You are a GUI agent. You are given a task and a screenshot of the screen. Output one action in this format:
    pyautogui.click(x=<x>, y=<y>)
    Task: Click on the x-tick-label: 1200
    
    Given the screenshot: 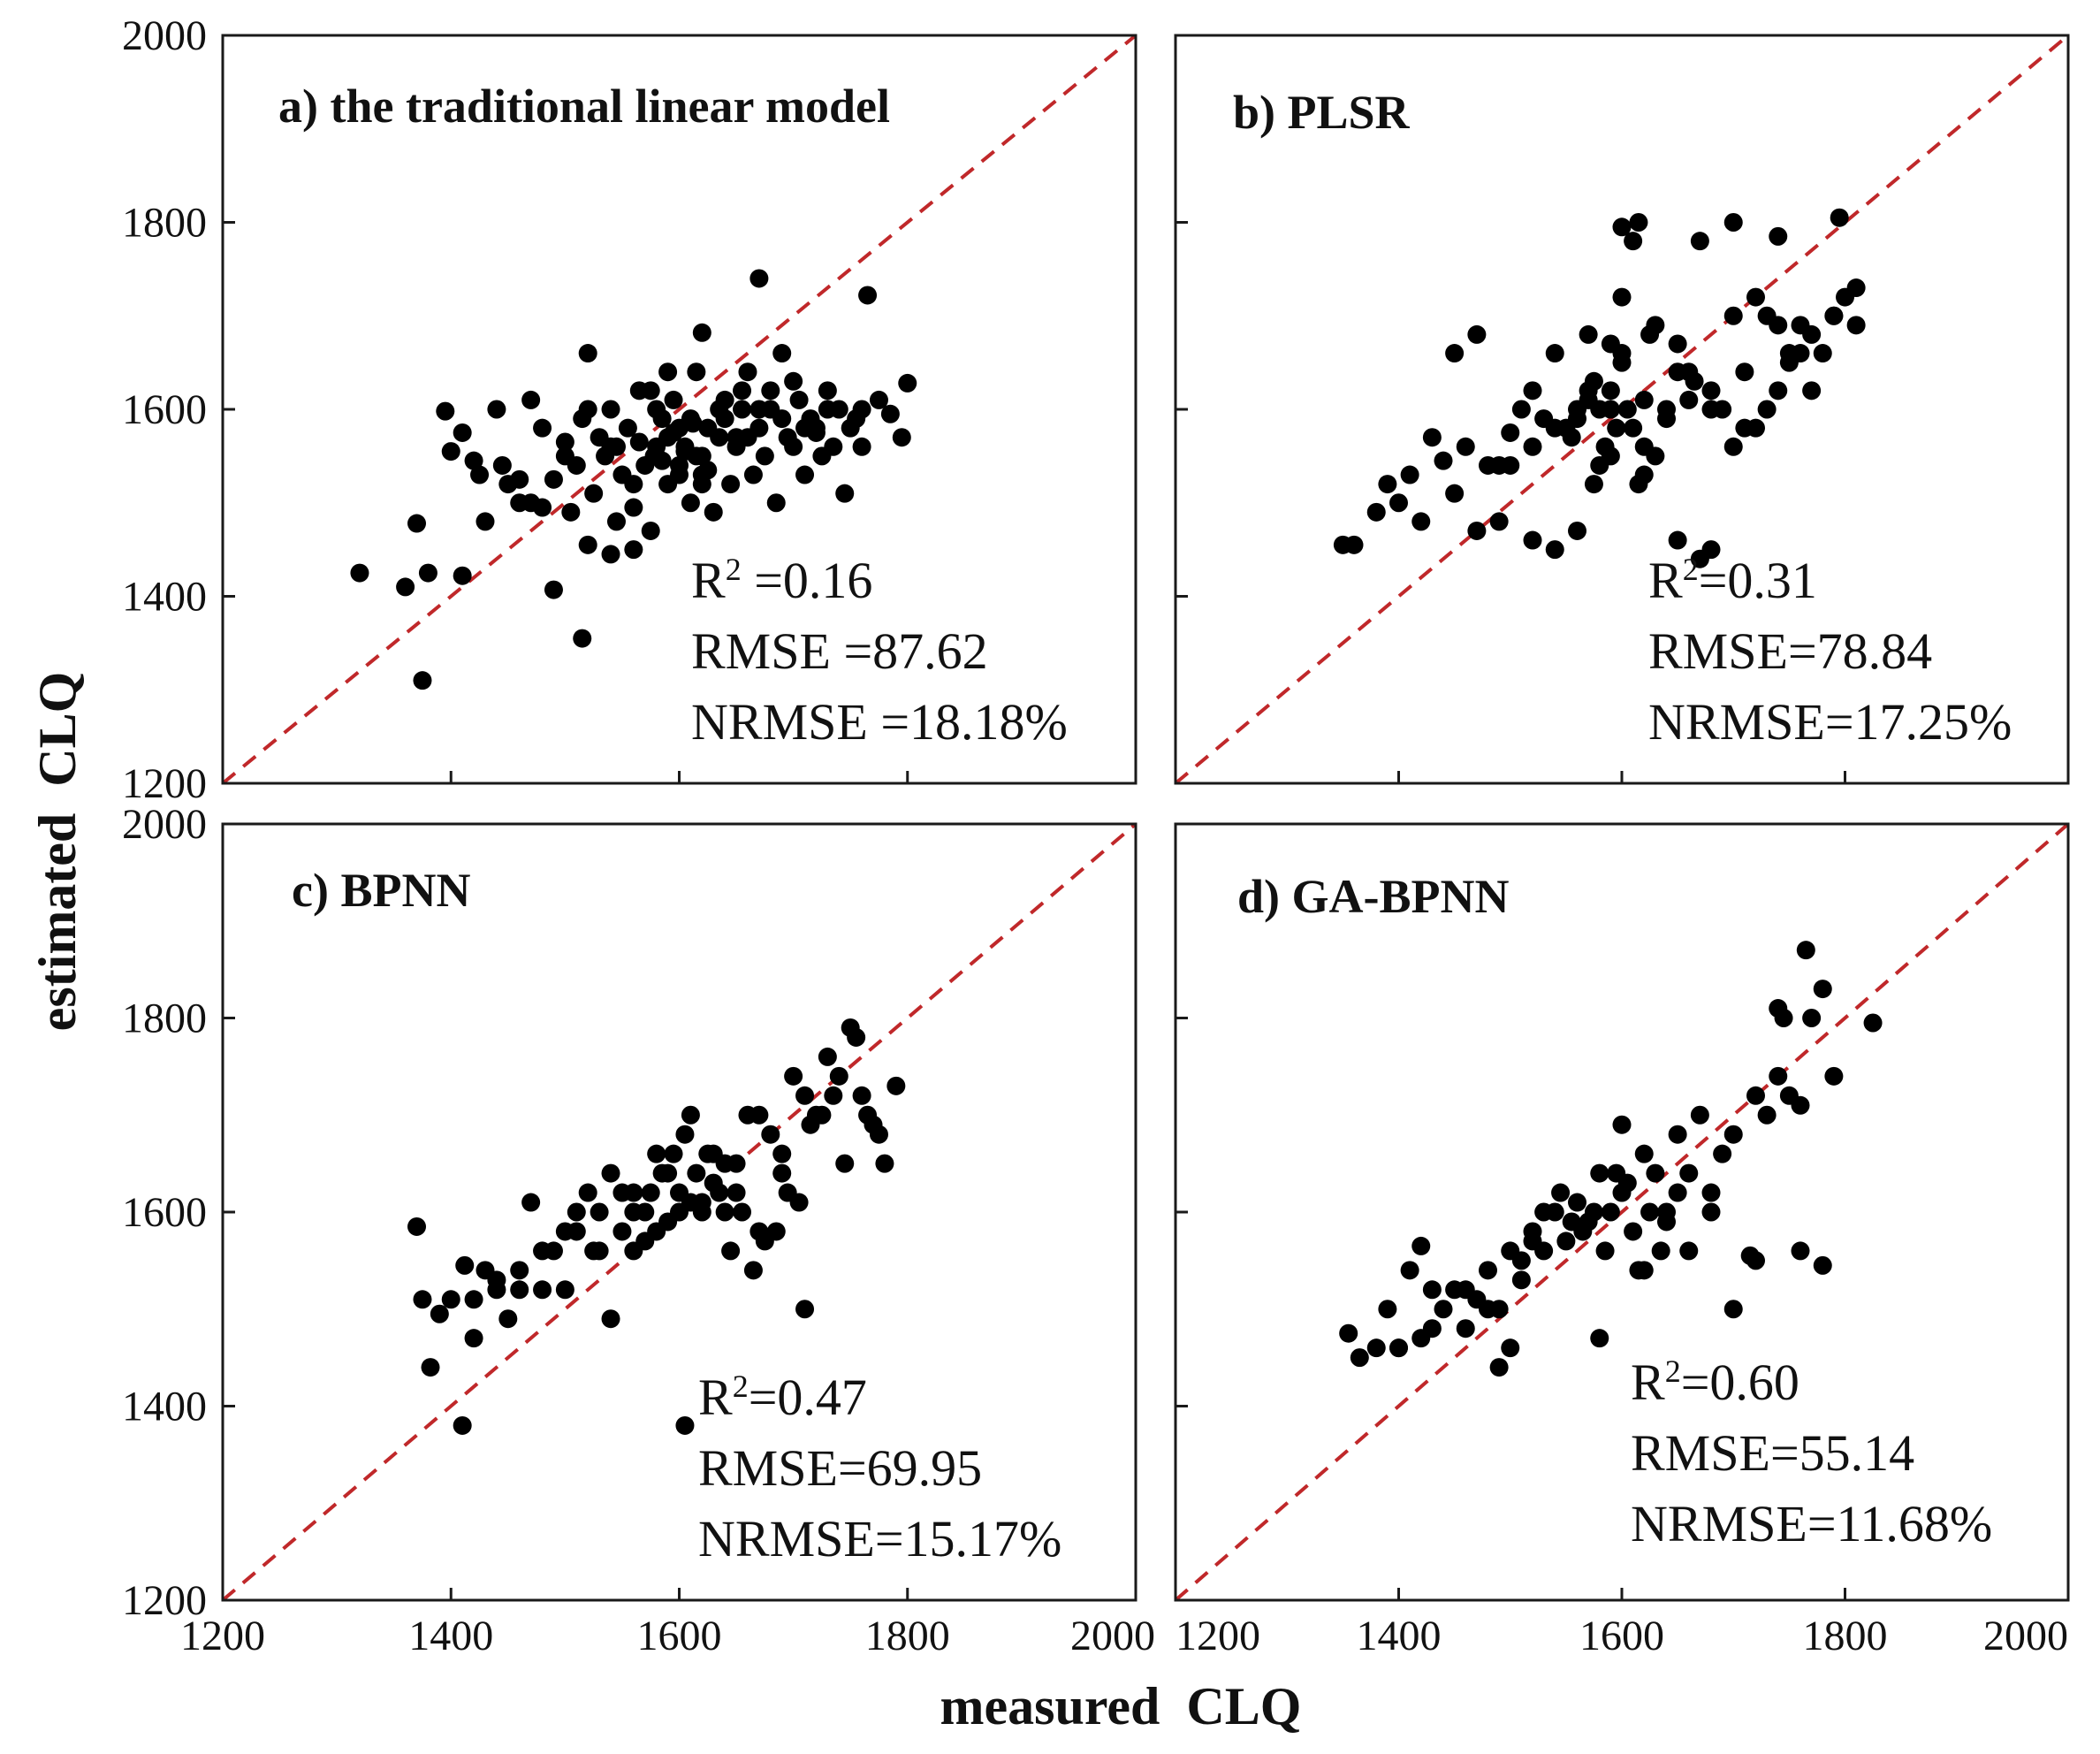 What is the action you would take?
    pyautogui.click(x=223, y=1636)
    